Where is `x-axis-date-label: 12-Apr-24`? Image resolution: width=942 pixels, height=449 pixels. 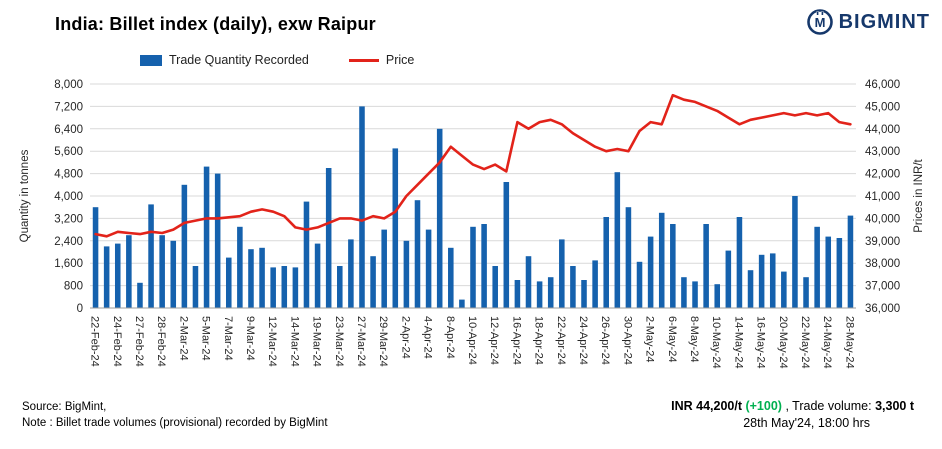
x-axis-date-label: 12-Apr-24 is located at coordinates (494, 340).